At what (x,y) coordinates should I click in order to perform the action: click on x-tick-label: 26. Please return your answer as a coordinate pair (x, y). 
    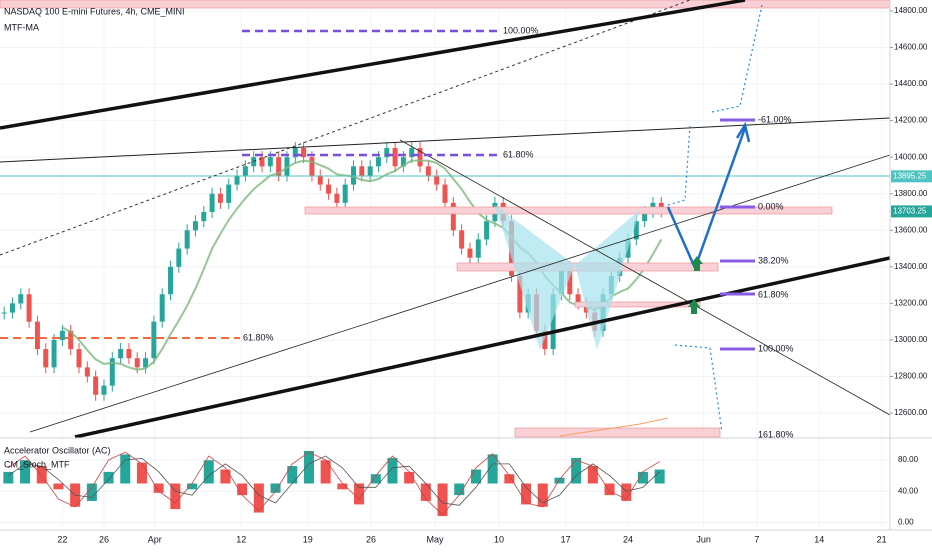
    Looking at the image, I should click on (104, 539).